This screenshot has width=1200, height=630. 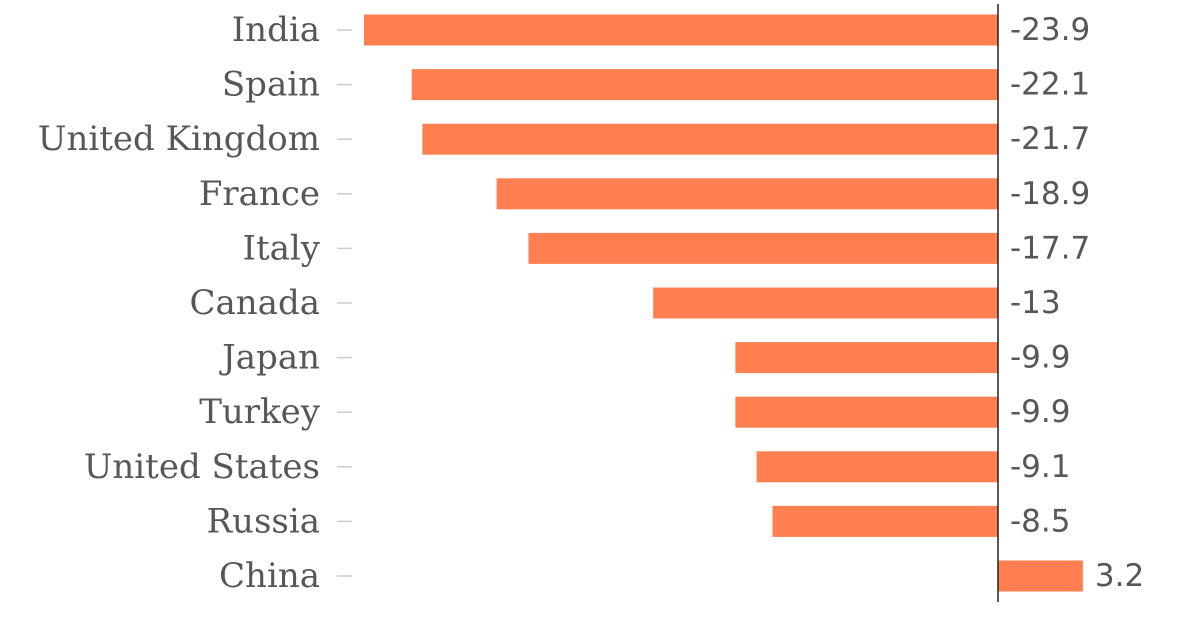 What do you see at coordinates (202, 467) in the screenshot?
I see `category-label-united-states: United States` at bounding box center [202, 467].